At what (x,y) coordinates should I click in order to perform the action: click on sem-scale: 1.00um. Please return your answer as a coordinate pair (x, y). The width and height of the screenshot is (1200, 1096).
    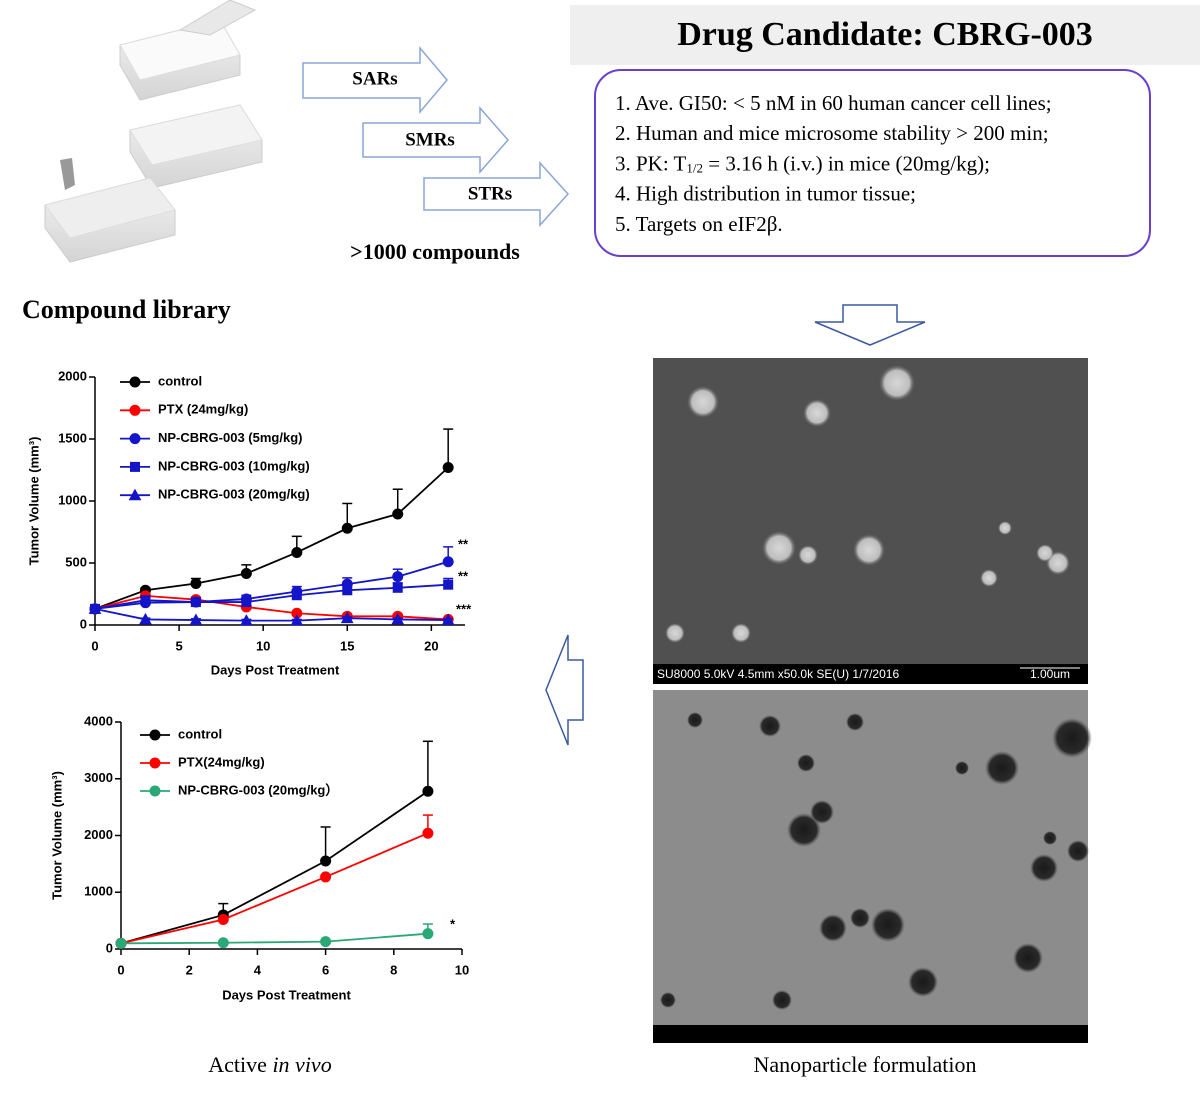
    Looking at the image, I should click on (1050, 674).